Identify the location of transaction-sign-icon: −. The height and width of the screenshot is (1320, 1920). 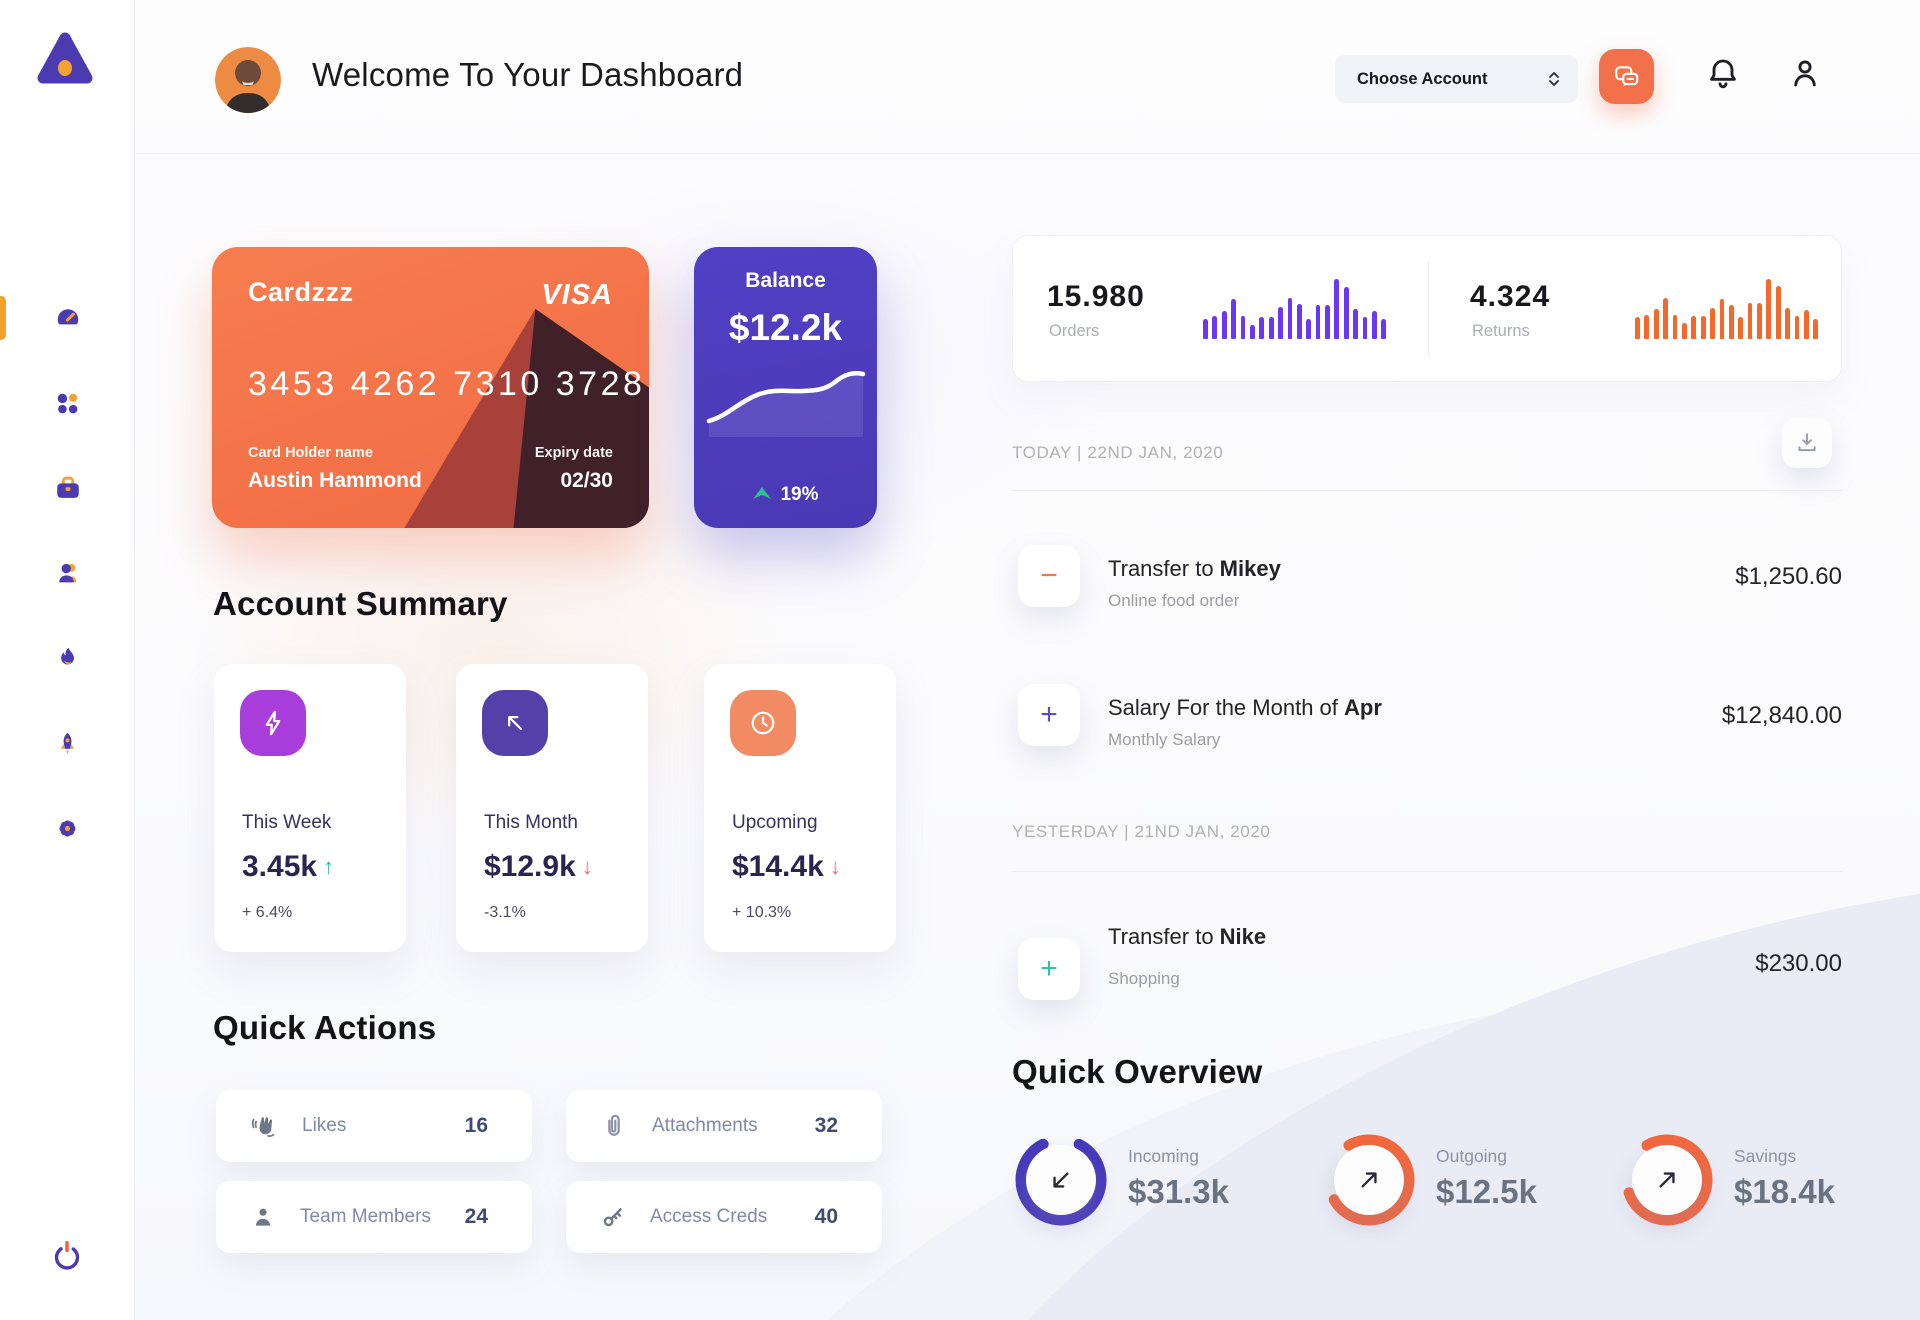
(1049, 576).